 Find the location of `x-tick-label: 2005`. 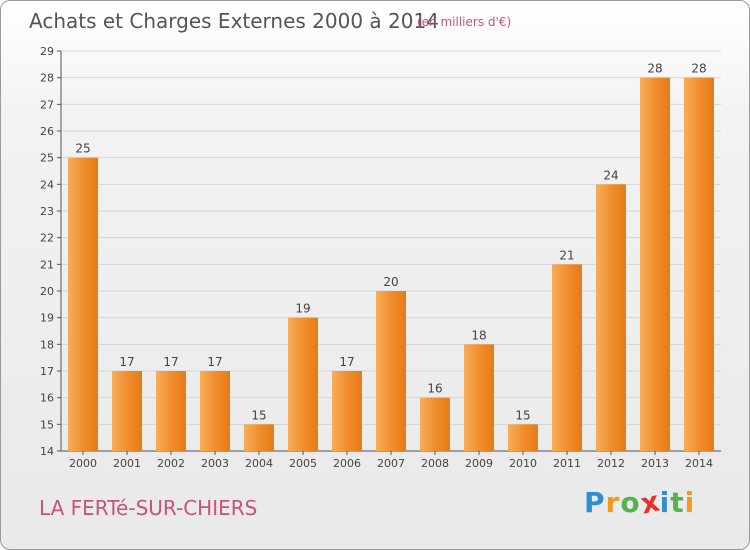

x-tick-label: 2005 is located at coordinates (303, 463).